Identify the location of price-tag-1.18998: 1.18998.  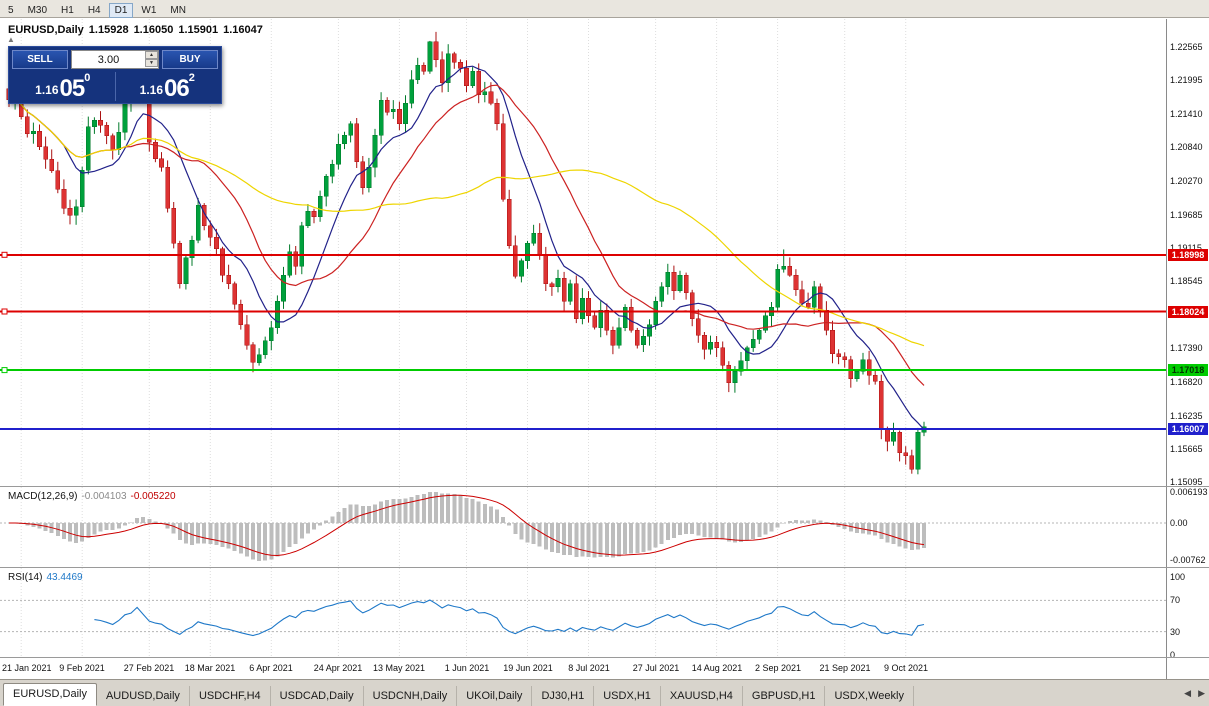
(1188, 255).